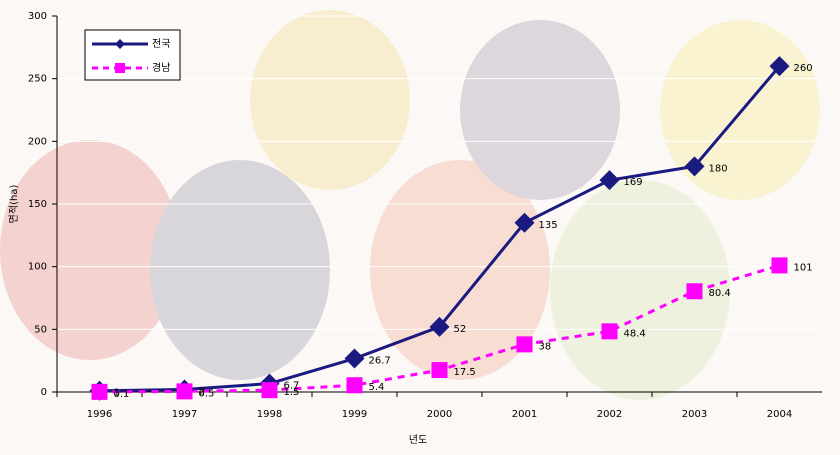  What do you see at coordinates (465, 372) in the screenshot?
I see `data-label: 17.5` at bounding box center [465, 372].